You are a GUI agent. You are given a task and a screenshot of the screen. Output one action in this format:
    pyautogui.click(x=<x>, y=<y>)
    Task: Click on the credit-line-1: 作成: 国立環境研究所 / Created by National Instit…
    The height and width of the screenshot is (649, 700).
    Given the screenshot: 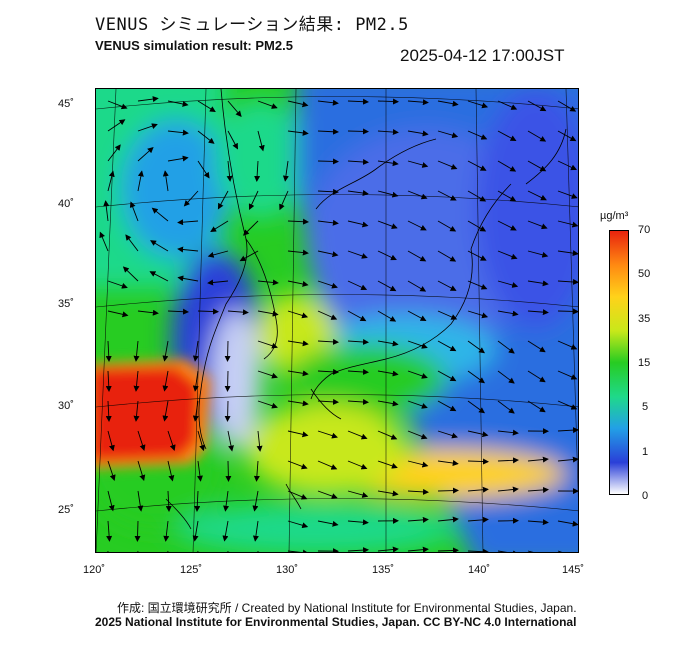 What is the action you would take?
    pyautogui.click(x=347, y=608)
    